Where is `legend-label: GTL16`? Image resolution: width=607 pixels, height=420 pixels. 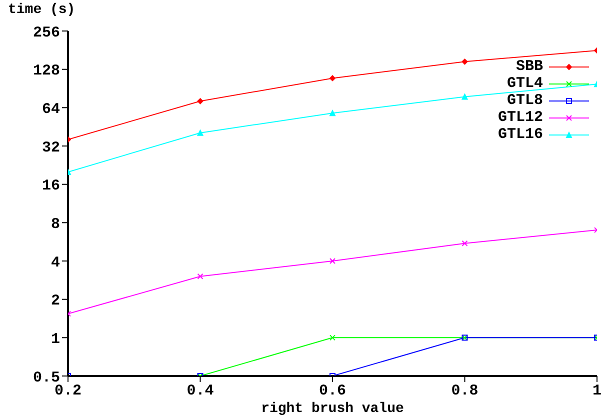
legend-label: GTL16 is located at coordinates (520, 134).